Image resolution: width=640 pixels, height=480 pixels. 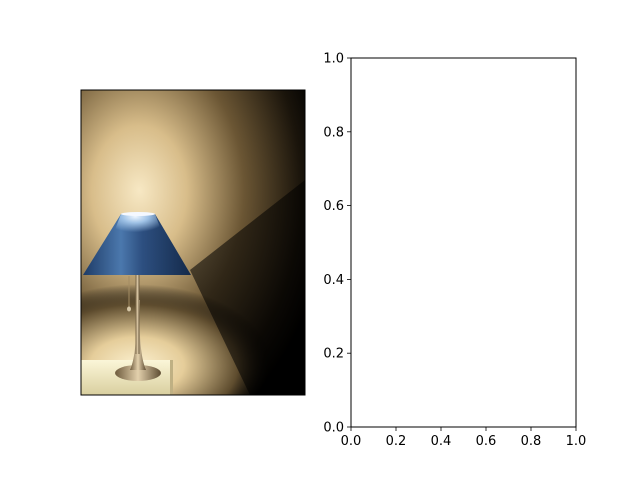 I want to click on lamp-stem, so click(x=137, y=314).